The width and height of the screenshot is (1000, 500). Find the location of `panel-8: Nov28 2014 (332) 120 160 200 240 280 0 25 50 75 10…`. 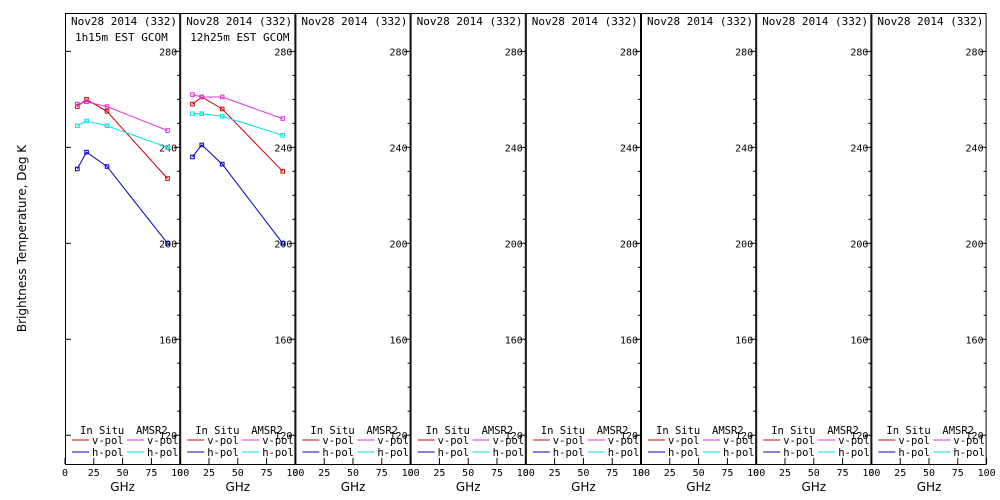

panel-8: Nov28 2014 (332) 120 160 200 240 280 0 25 50 75 10… is located at coordinates (932, 253).